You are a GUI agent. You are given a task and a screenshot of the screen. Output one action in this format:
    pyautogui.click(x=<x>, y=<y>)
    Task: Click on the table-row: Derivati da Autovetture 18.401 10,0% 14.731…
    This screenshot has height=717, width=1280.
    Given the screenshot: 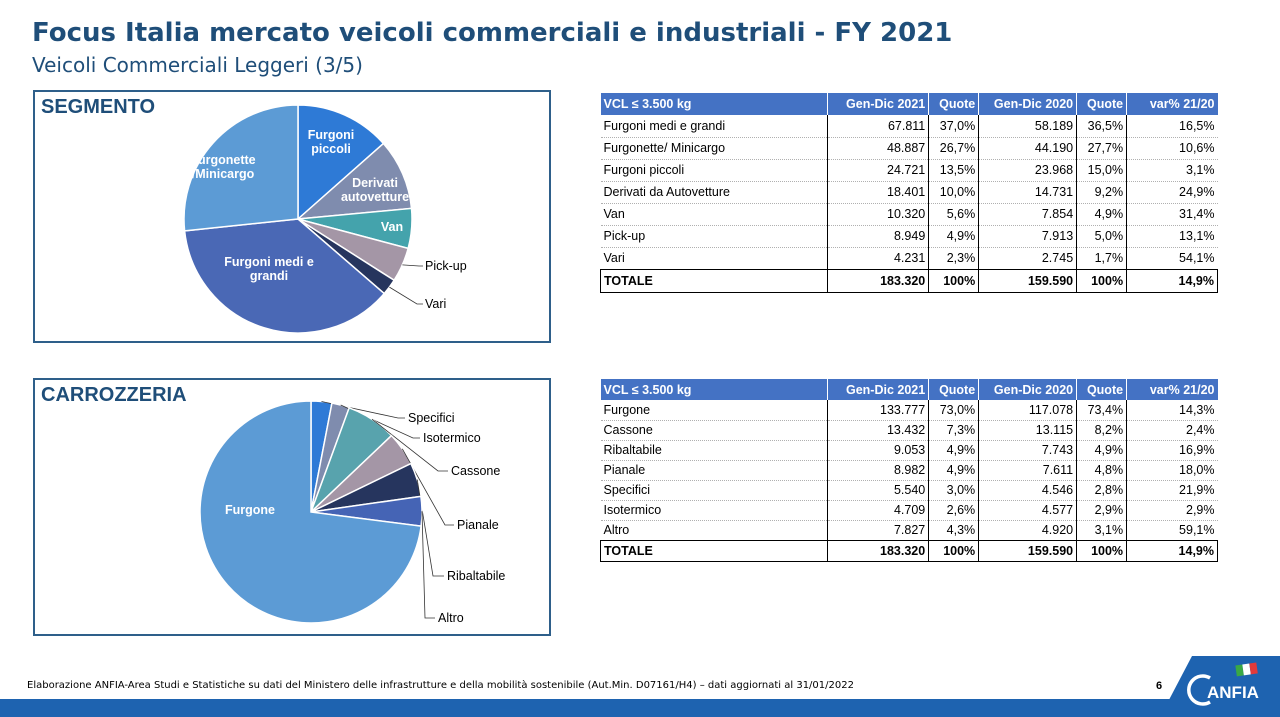 What is the action you would take?
    pyautogui.click(x=909, y=192)
    